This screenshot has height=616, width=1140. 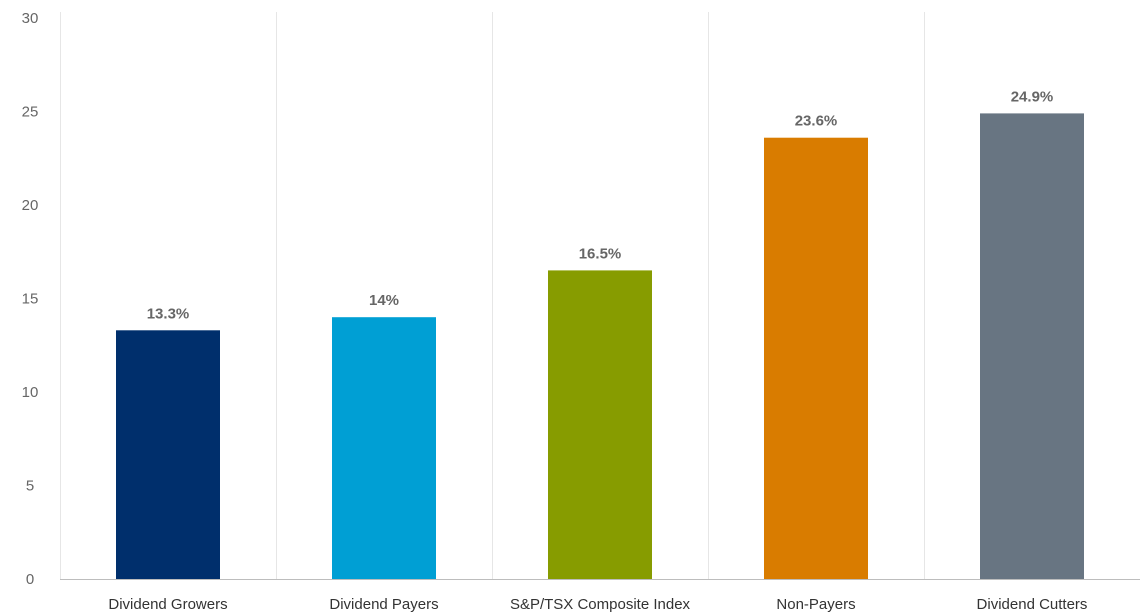 What do you see at coordinates (168, 313) in the screenshot?
I see `data-label: 13.3%` at bounding box center [168, 313].